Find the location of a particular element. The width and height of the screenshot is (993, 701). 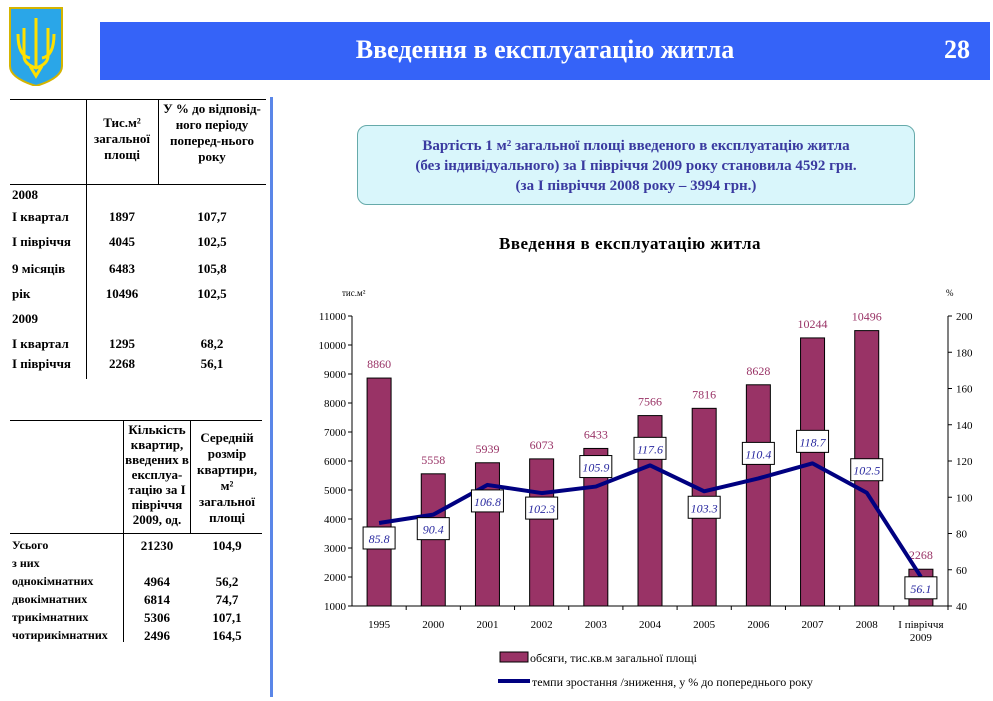

left-tick-label: 2000 is located at coordinates (335, 578).